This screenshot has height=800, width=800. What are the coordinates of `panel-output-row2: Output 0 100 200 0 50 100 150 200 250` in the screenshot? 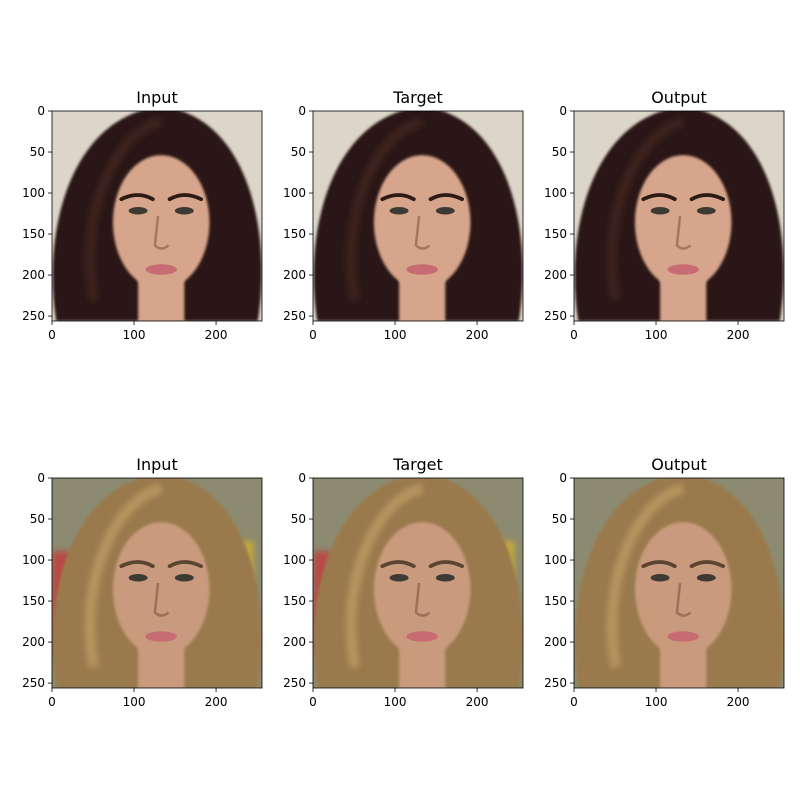 It's located at (664, 582).